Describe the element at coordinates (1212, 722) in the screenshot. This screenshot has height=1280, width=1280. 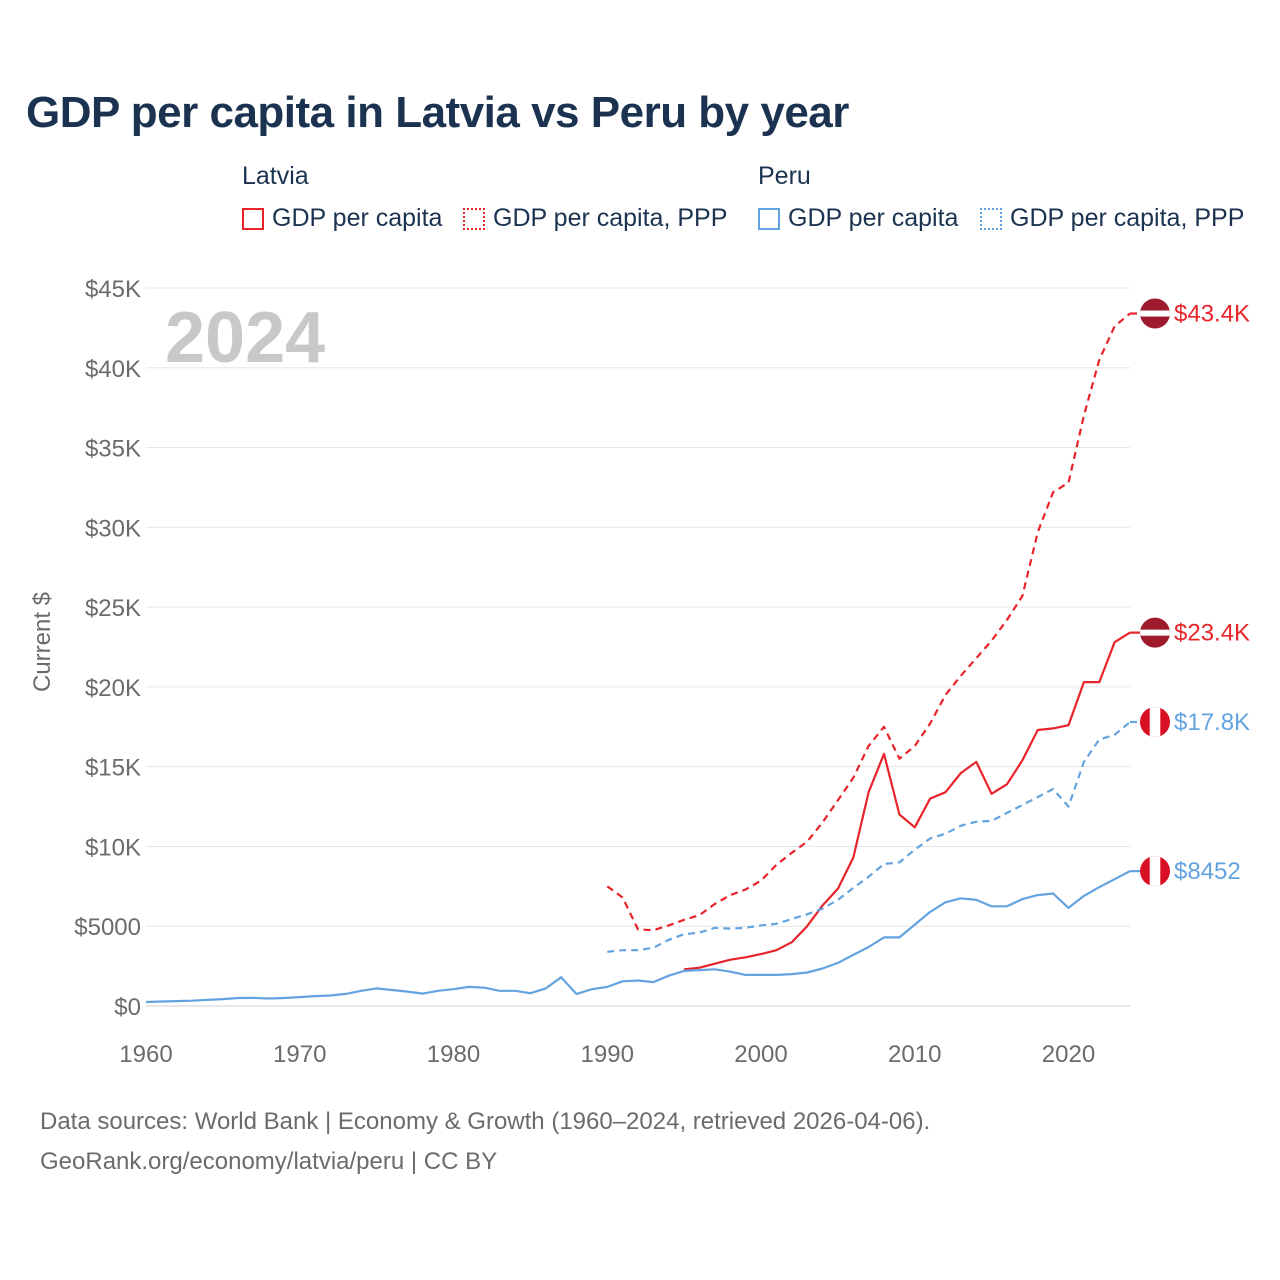
I see `end-value-label: $17.8K` at that location.